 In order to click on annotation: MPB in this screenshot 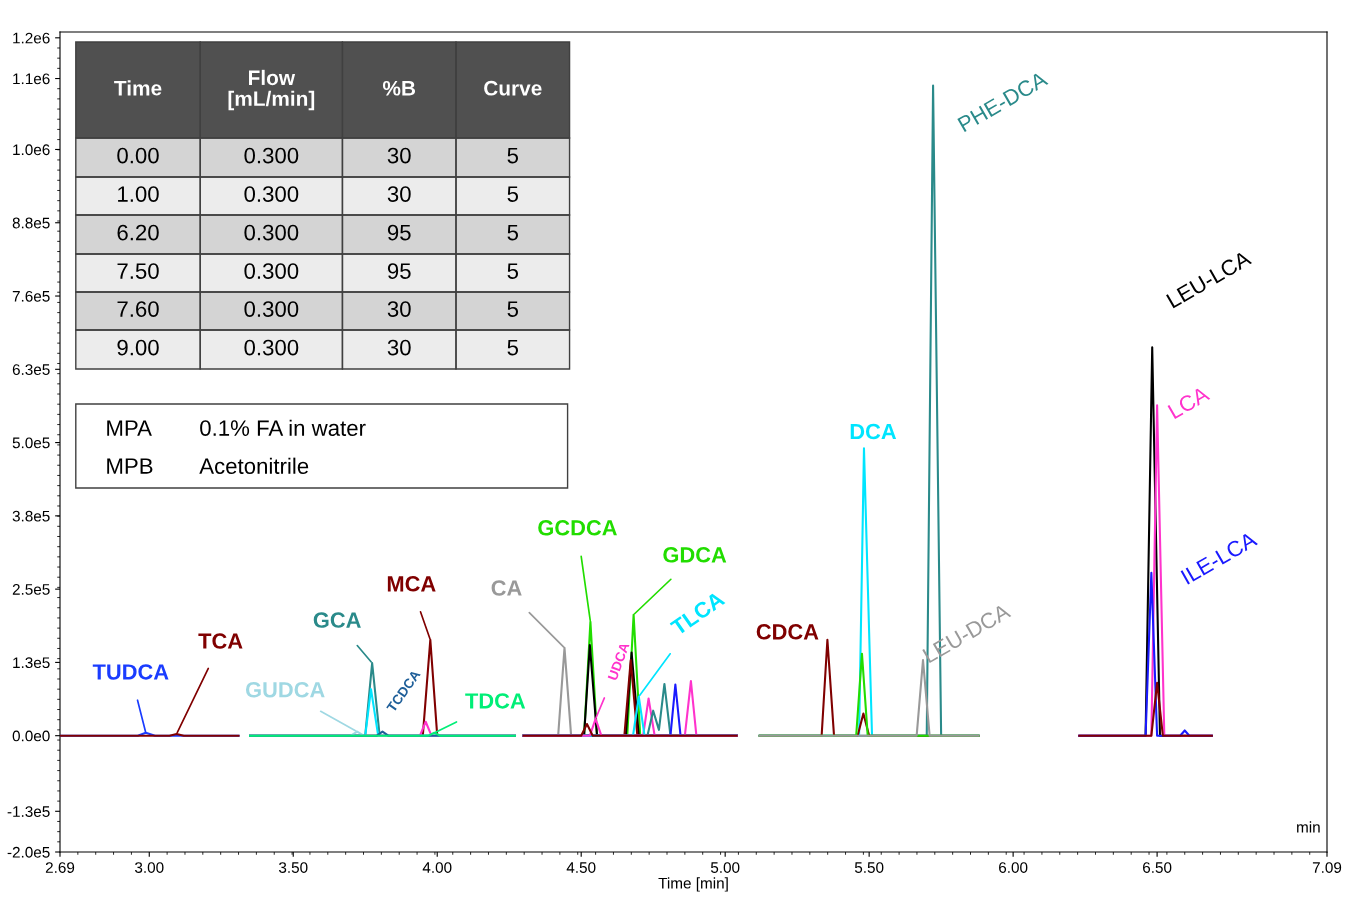, I will do `click(130, 466)`.